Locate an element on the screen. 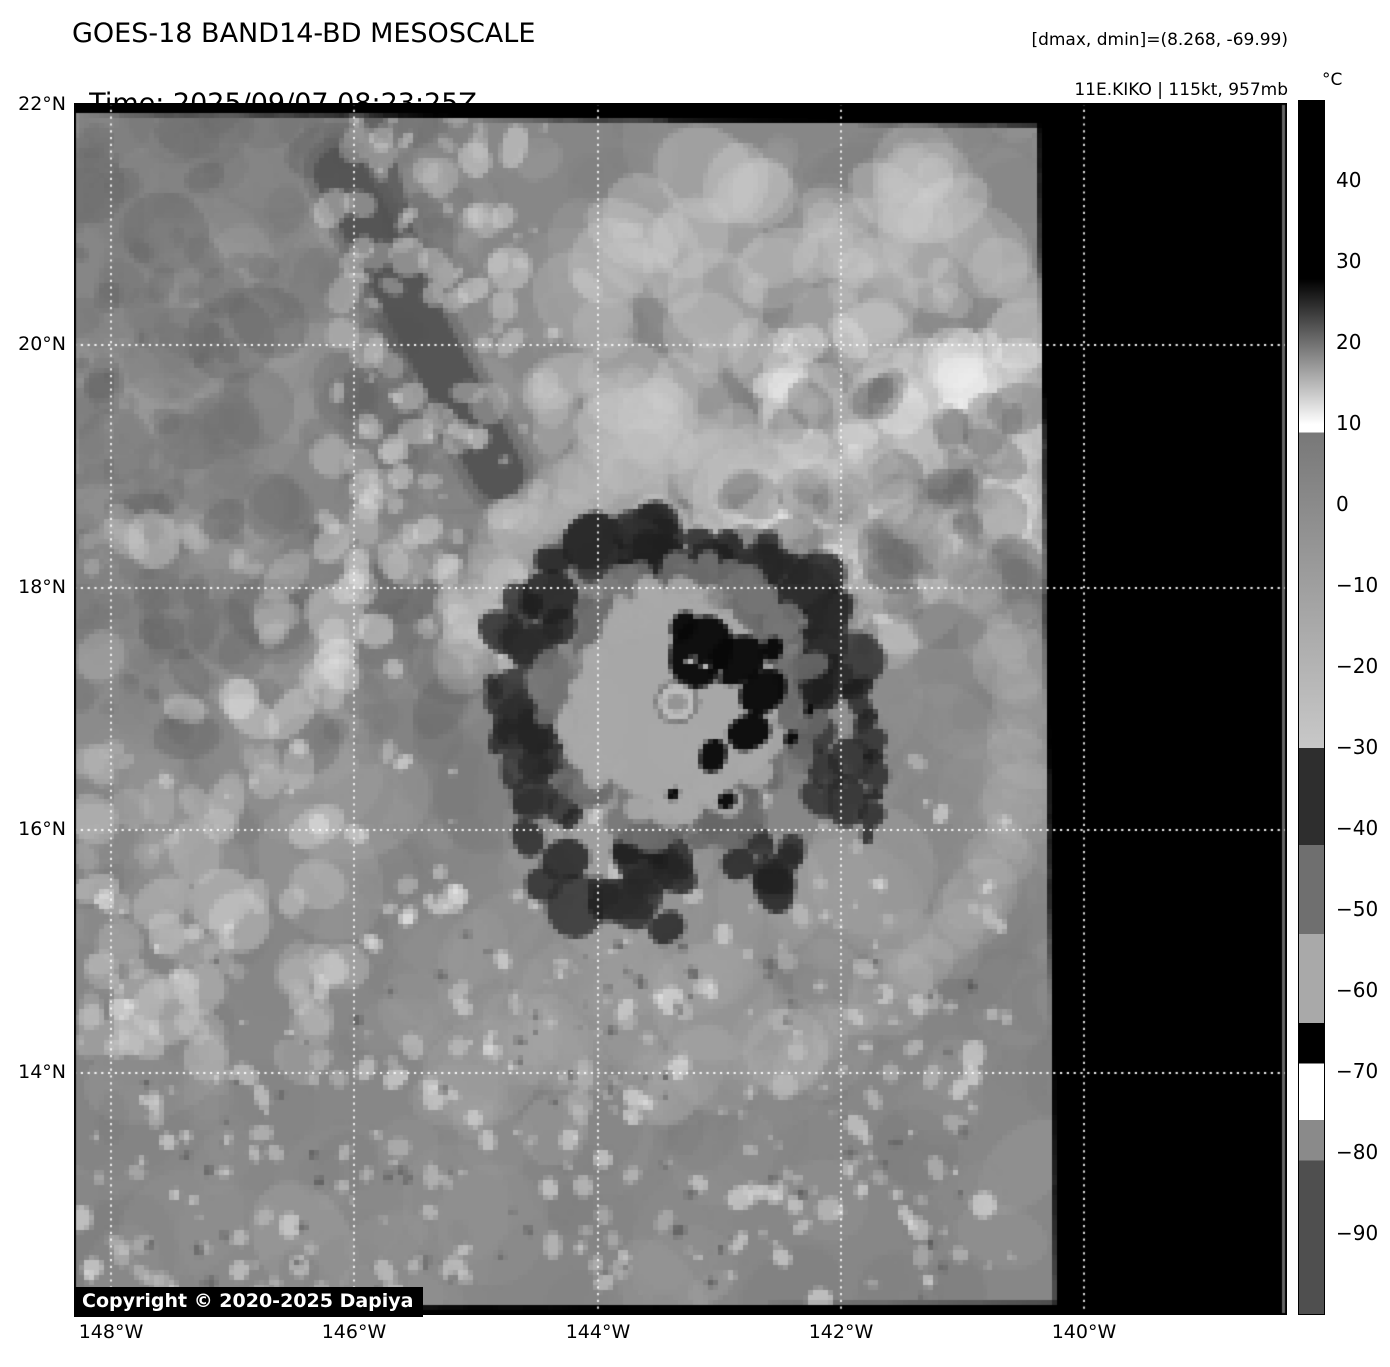  colorbar-tick-label: −70 is located at coordinates (1357, 1071).